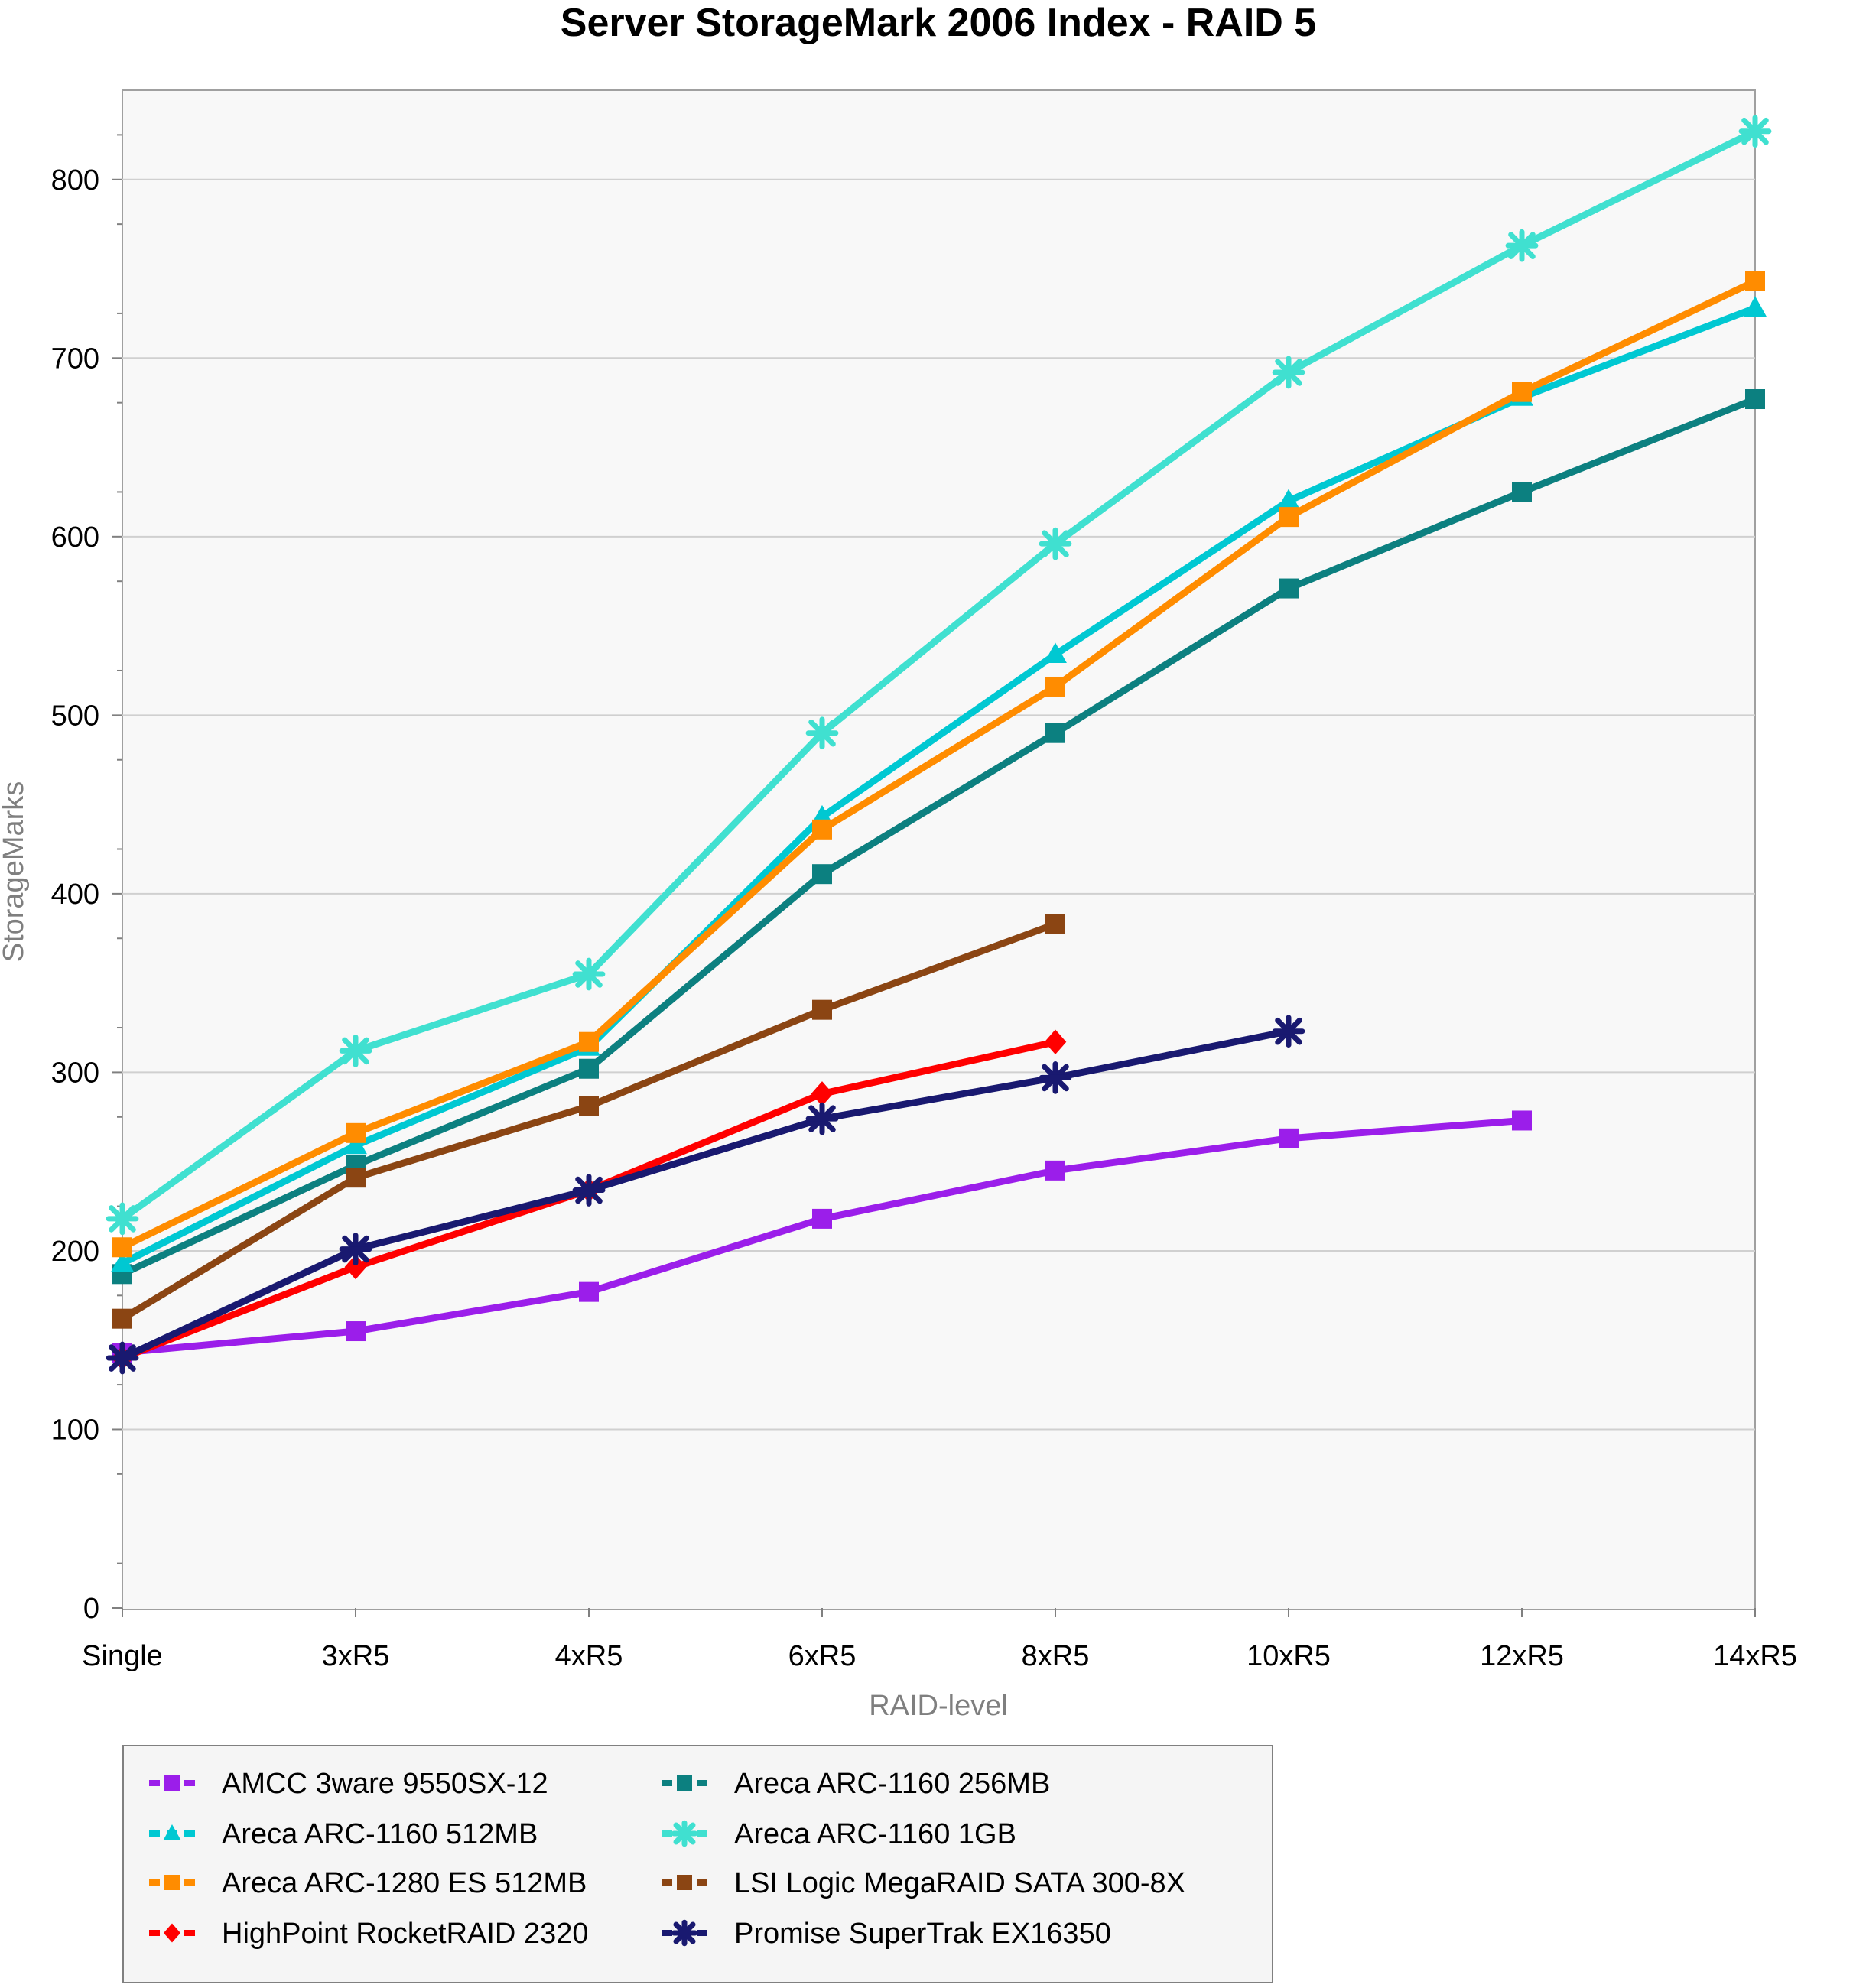 The image size is (1866, 1988). I want to click on y-tick-label: 700, so click(75, 359).